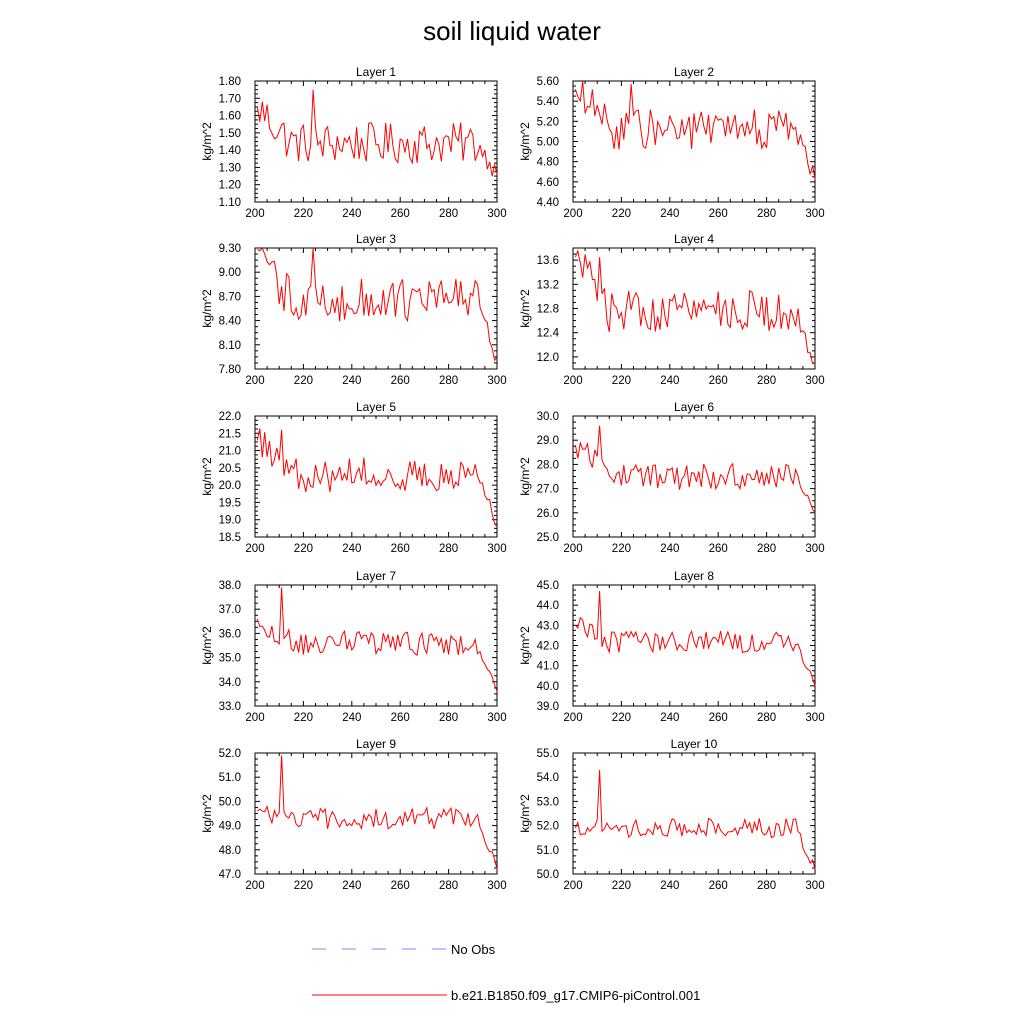 The image size is (1024, 1024). I want to click on y-tick-label: 1.80, so click(230, 82).